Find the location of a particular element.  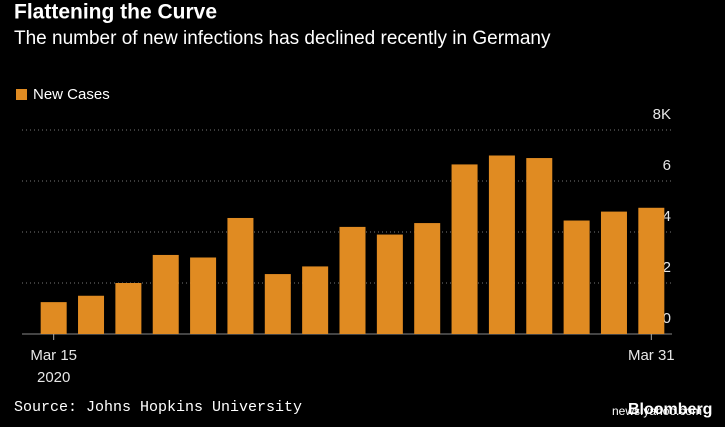

credit: news.yahoo.com is located at coordinates (657, 411).